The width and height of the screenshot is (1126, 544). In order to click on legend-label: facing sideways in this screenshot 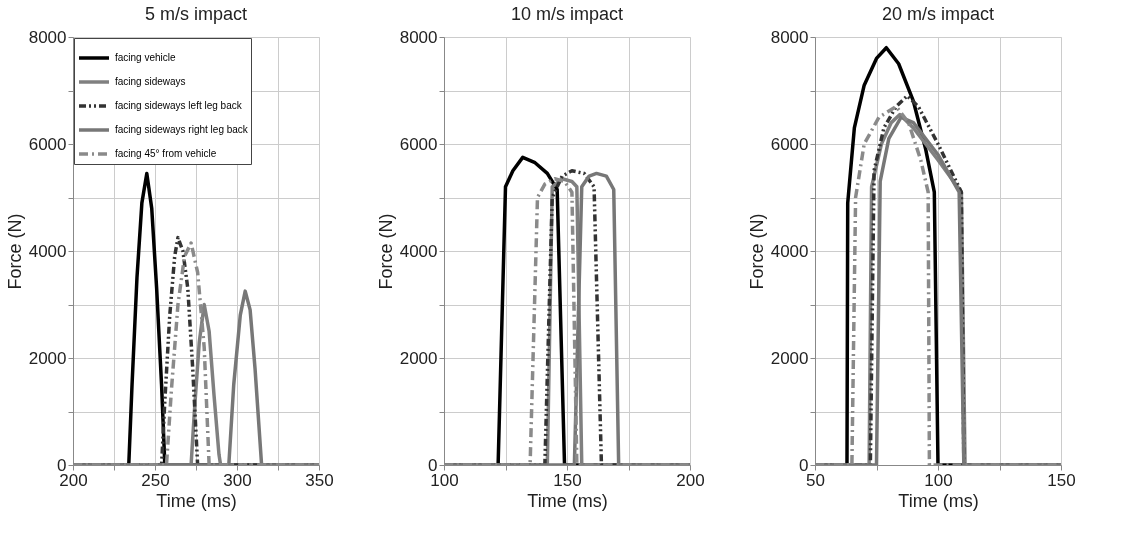, I will do `click(150, 81)`.